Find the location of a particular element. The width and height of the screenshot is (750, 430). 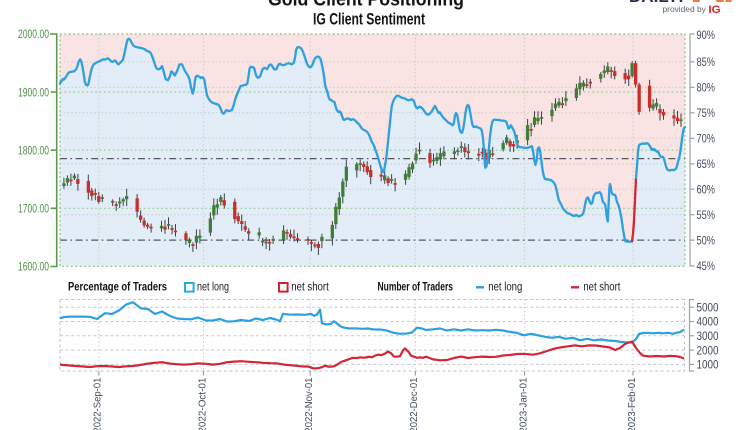

svg-text: Gold Client Positioning is located at coordinates (366, 5).